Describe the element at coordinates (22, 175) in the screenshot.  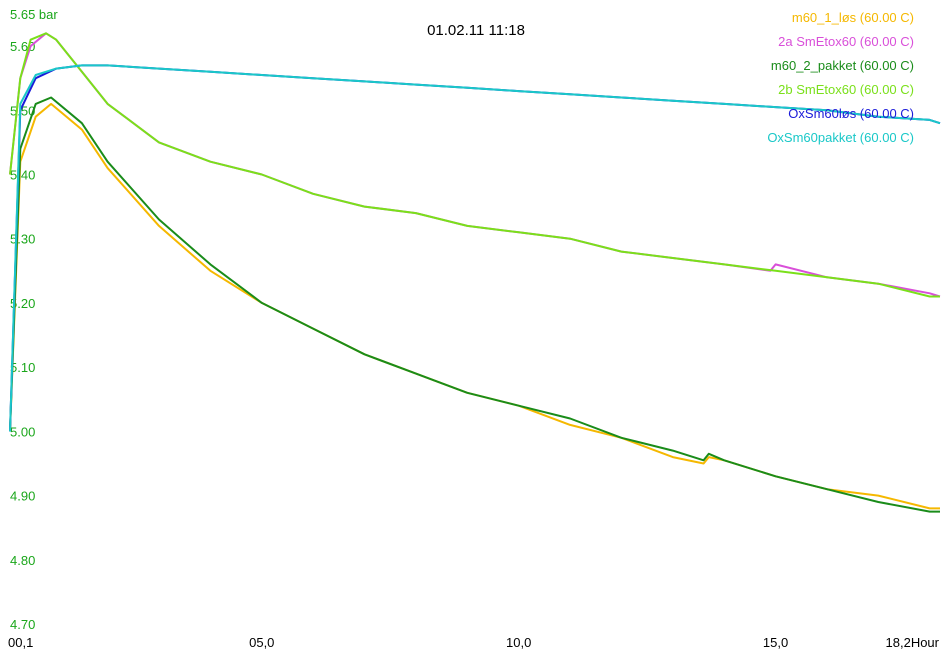
I see `y-tick-label: 5.40` at that location.